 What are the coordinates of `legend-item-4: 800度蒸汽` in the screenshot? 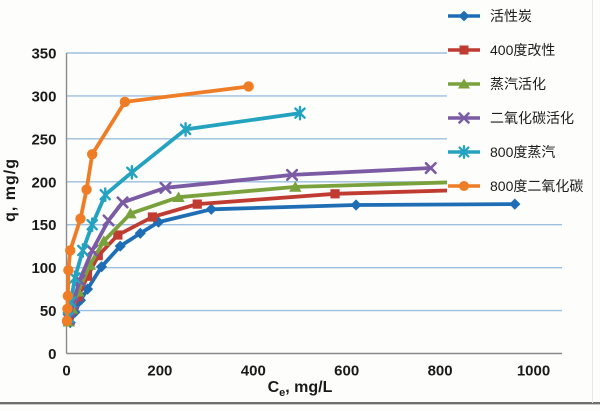 It's located at (523, 152).